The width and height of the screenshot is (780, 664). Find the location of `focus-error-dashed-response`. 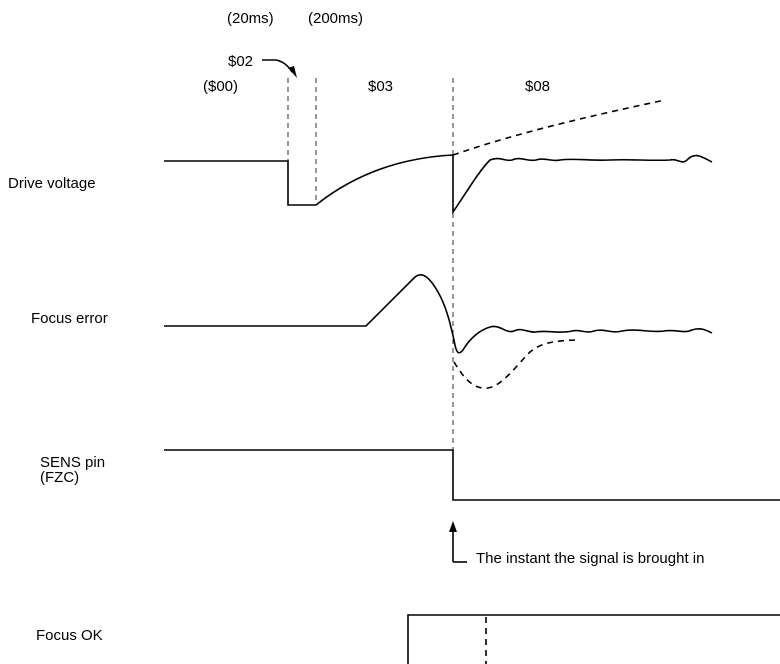

focus-error-dashed-response is located at coordinates (514, 364).